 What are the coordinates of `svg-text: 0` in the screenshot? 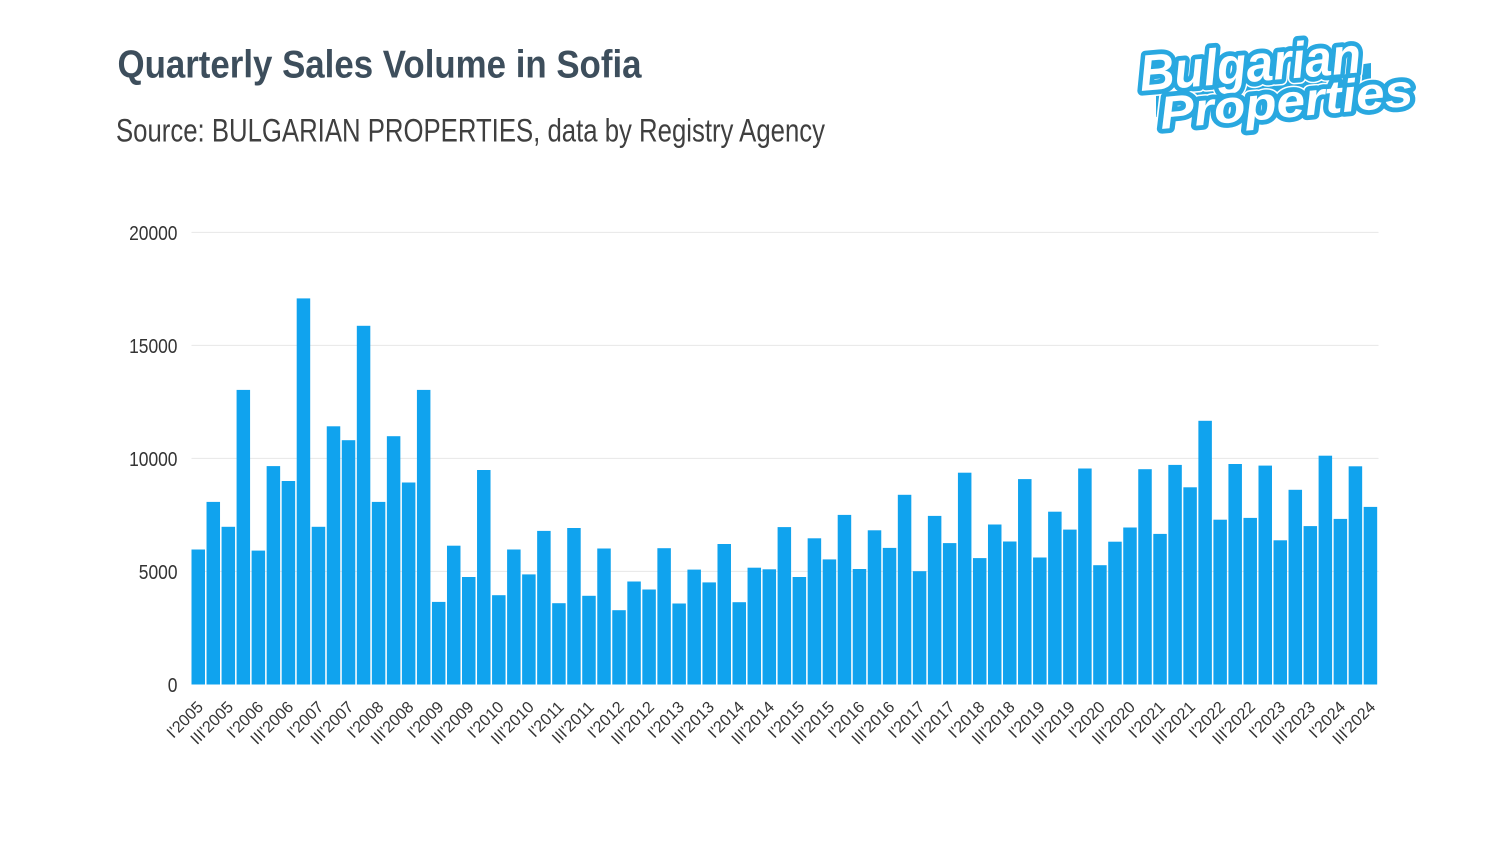 It's located at (173, 686).